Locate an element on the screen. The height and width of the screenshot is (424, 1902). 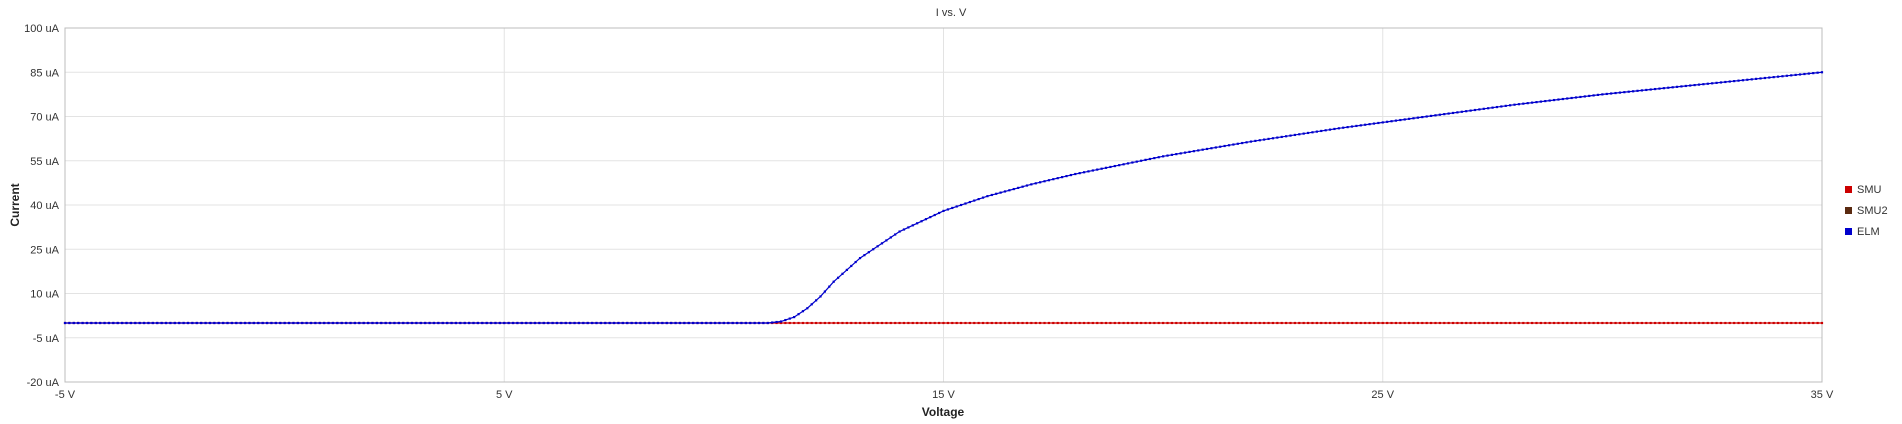
x-axis-title: Voltage is located at coordinates (943, 412).